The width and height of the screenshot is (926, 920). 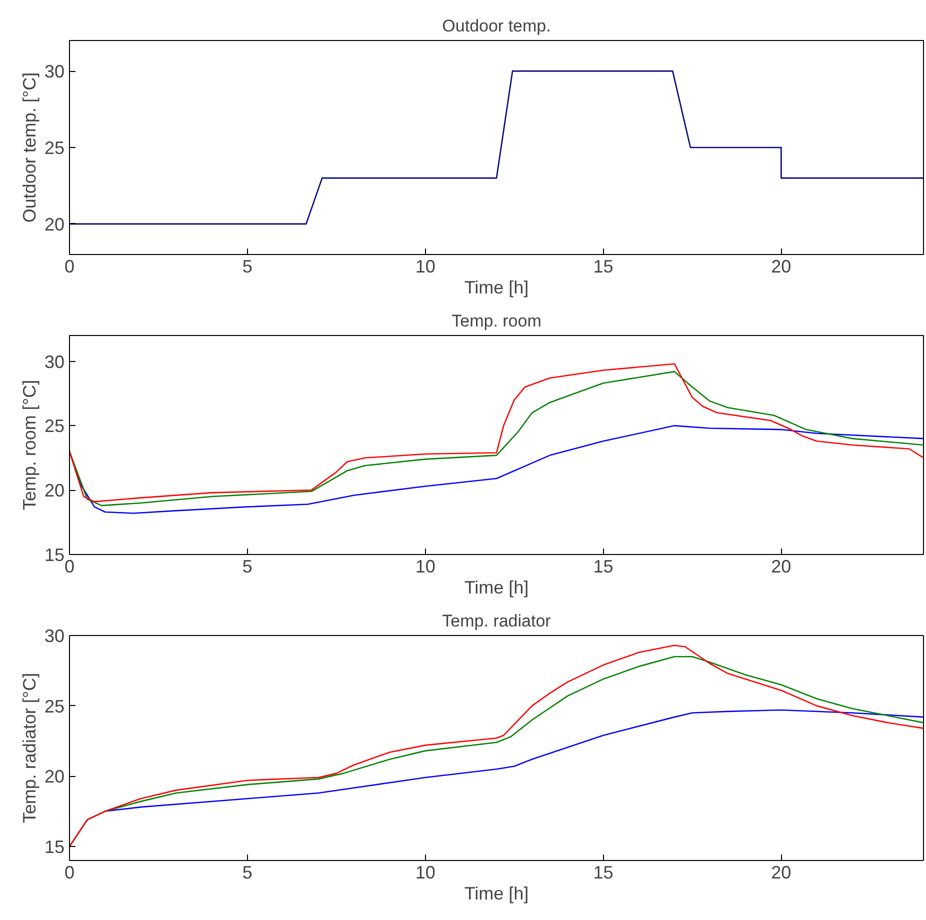 I want to click on y-tick-label: 15, so click(x=54, y=846).